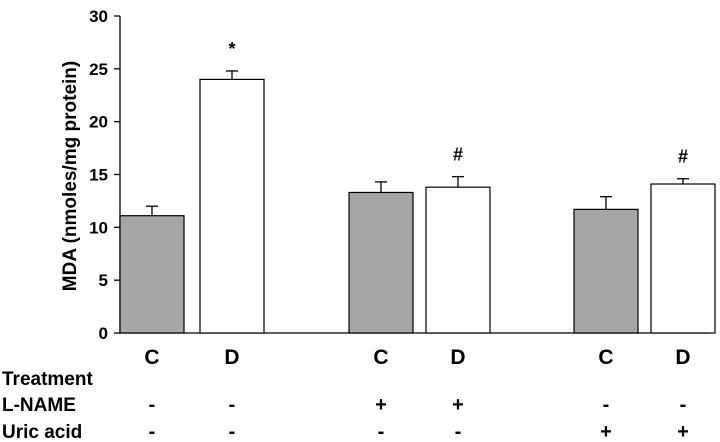  What do you see at coordinates (70, 176) in the screenshot?
I see `y-axis-label: MDA (nmoles/mg protein)` at bounding box center [70, 176].